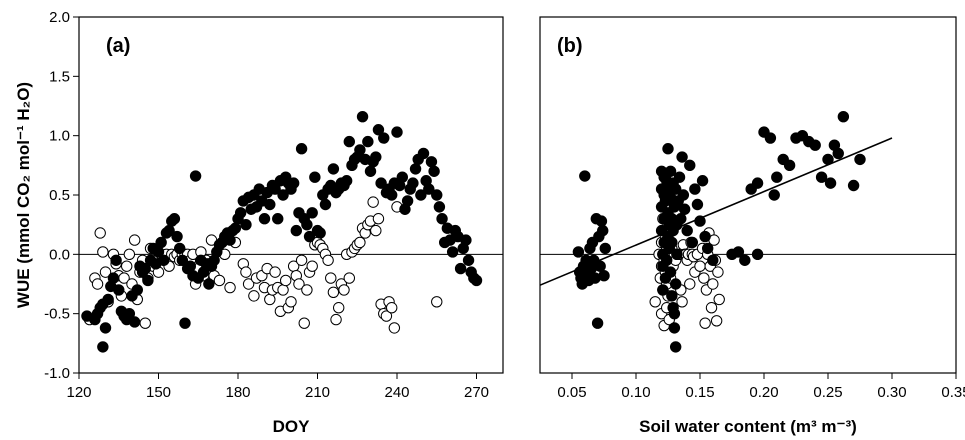 This screenshot has height=440, width=965. I want to click on y-tick-label: 1.0, so click(59, 136).